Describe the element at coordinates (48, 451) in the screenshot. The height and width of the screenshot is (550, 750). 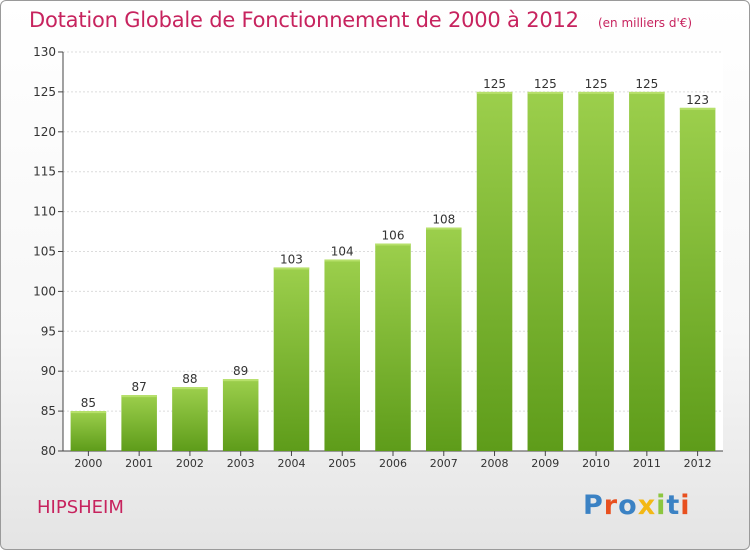
I see `y-tick-label: 80` at that location.